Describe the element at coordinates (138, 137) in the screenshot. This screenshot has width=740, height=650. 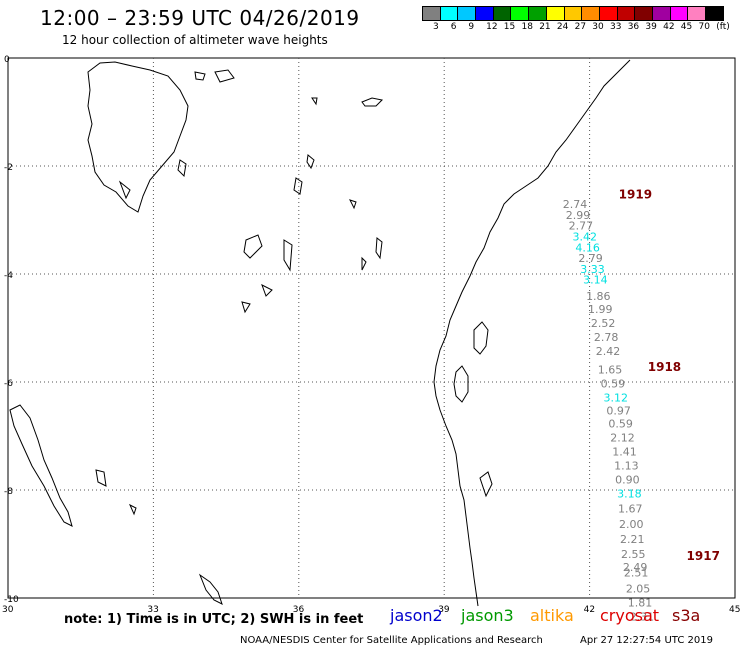
I see `lake-victoria` at that location.